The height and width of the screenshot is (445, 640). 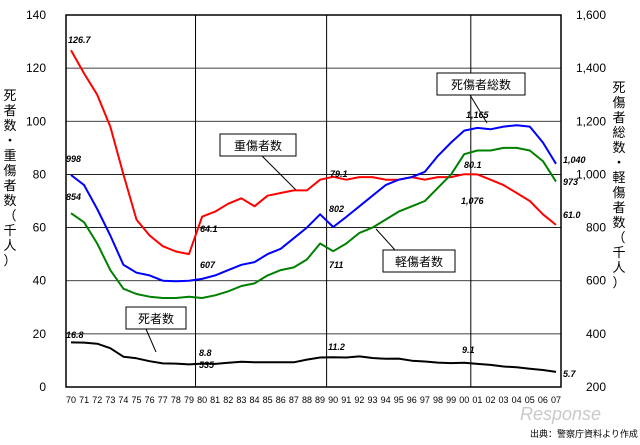 I want to click on x-tick-label: 02, so click(x=490, y=400).